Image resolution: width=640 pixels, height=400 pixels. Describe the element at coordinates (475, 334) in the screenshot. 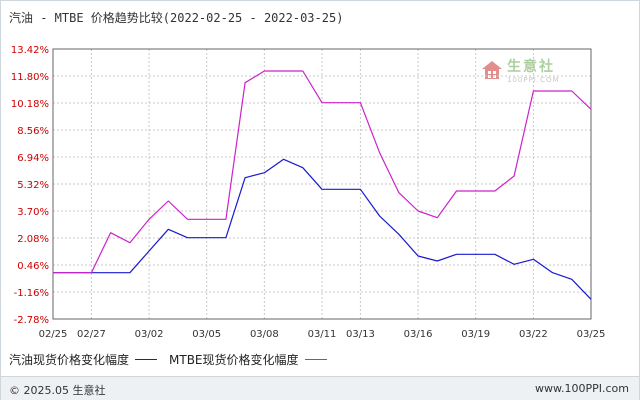

I see `x-tick-label: 03/19` at that location.